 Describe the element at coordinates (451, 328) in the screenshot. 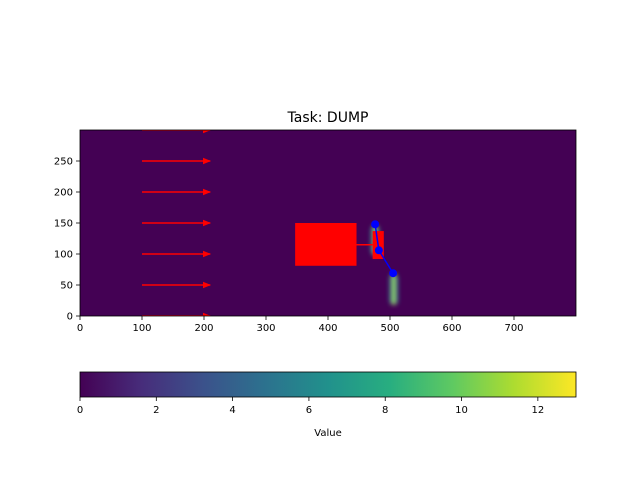

I see `x-tick-label: 600` at that location.